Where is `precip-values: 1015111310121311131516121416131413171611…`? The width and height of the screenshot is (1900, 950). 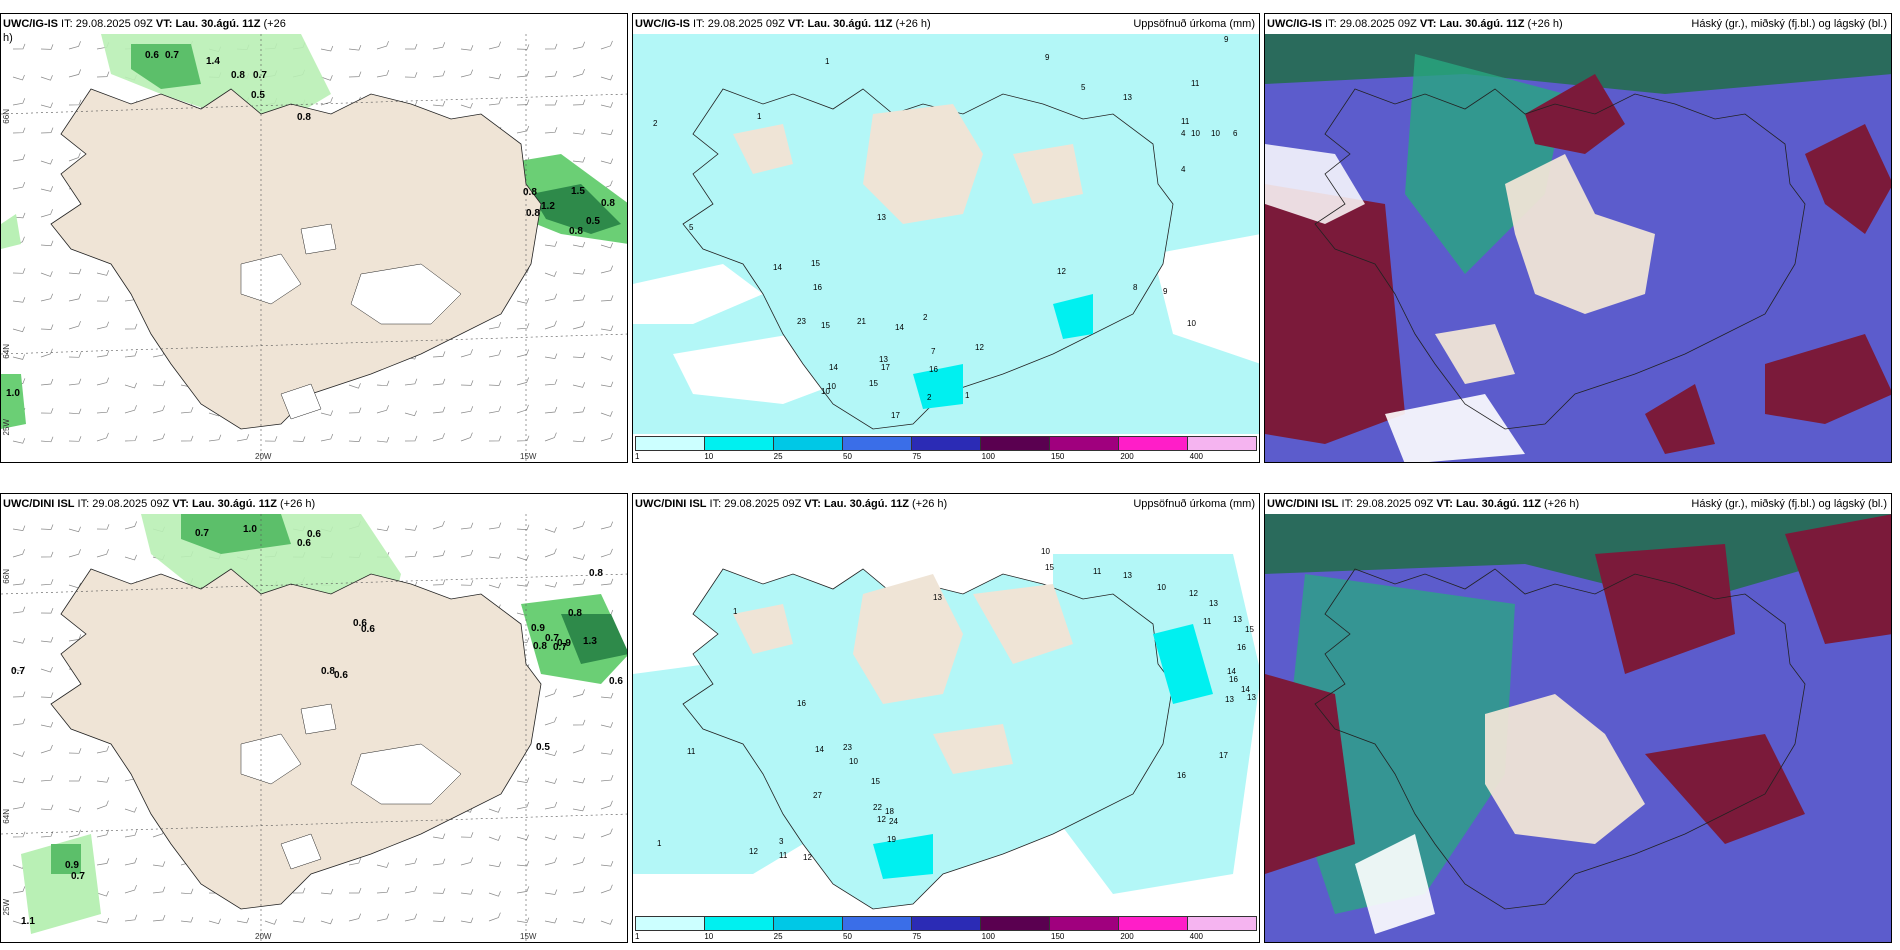 precip-values: 1015111310121311131516121416131413171611… is located at coordinates (956, 704).